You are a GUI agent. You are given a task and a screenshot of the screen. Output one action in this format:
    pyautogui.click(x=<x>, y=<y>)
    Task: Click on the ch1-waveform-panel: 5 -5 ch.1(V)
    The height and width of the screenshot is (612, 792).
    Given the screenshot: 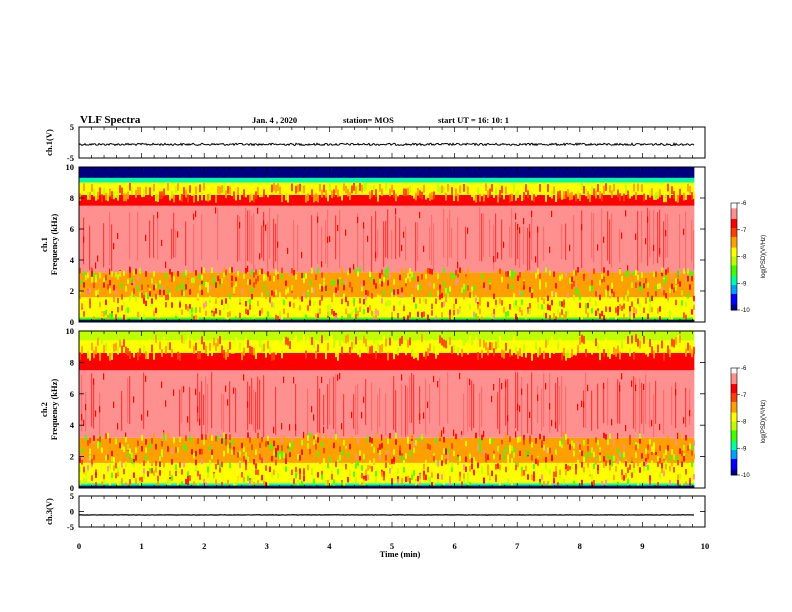 What is the action you would take?
    pyautogui.click(x=375, y=142)
    